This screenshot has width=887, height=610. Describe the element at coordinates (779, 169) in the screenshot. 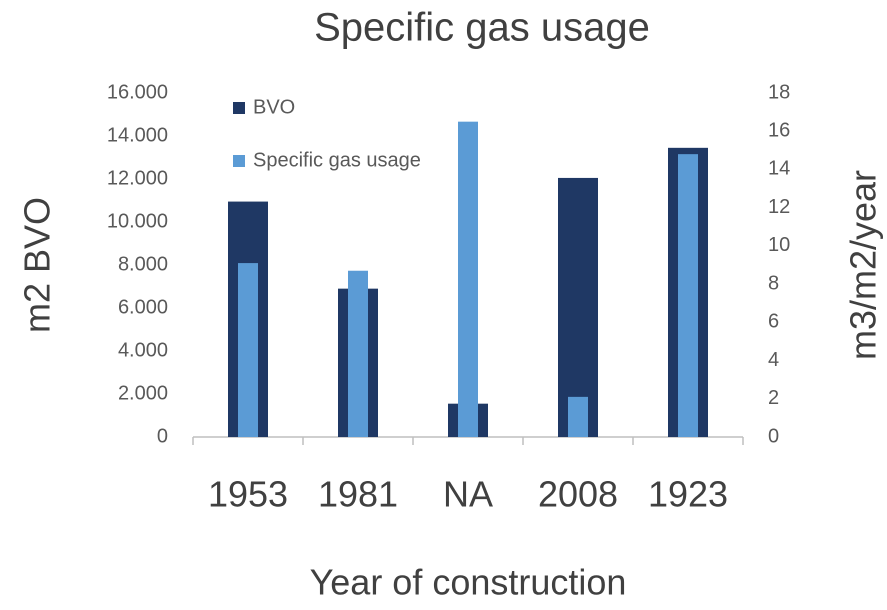

I see `y2-tick-label: 14` at that location.